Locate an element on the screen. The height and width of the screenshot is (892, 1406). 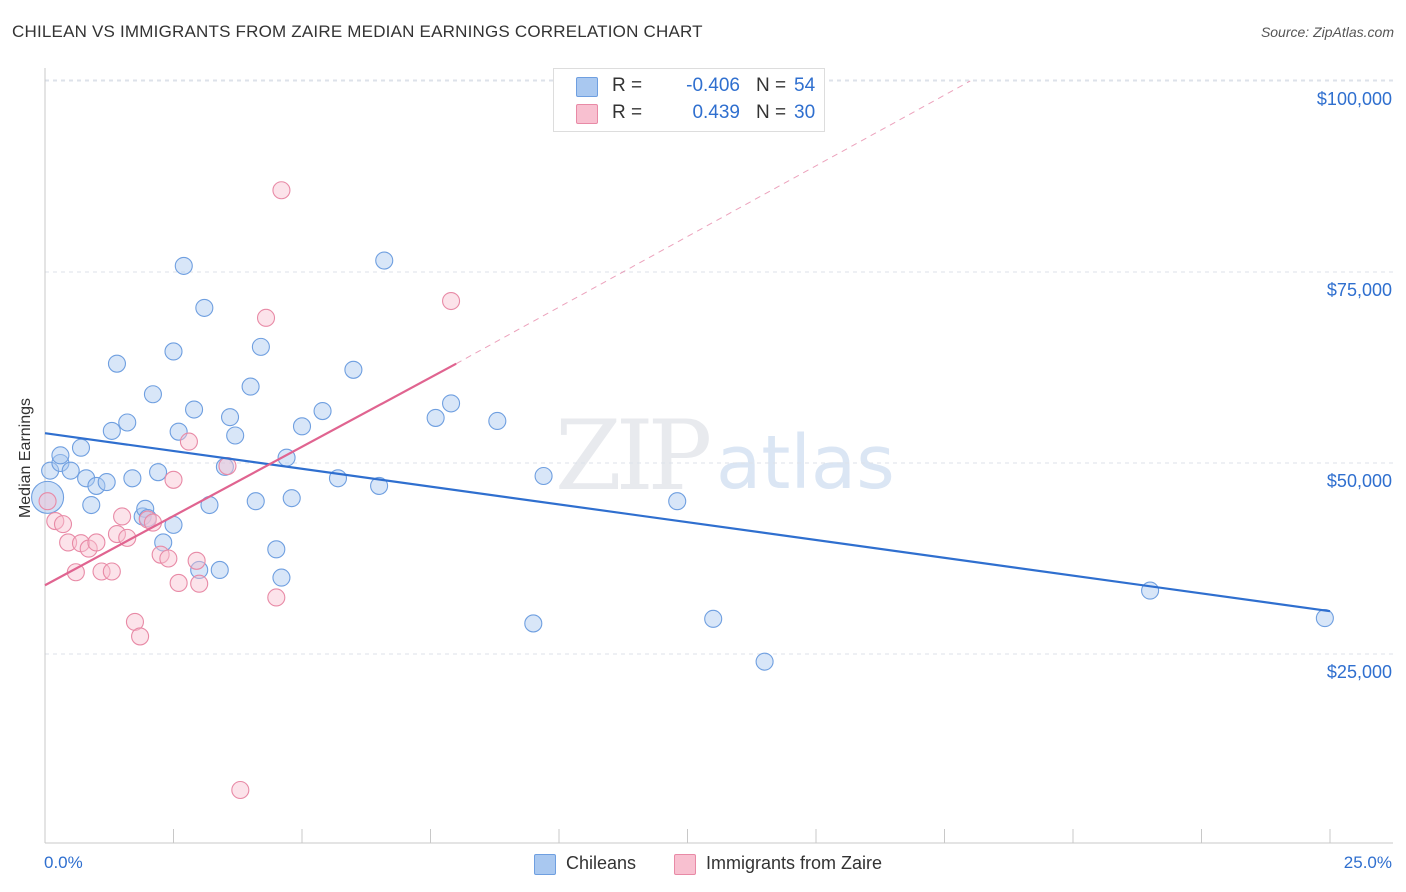
zaire-trend-extension is located at coordinates (713, 222).